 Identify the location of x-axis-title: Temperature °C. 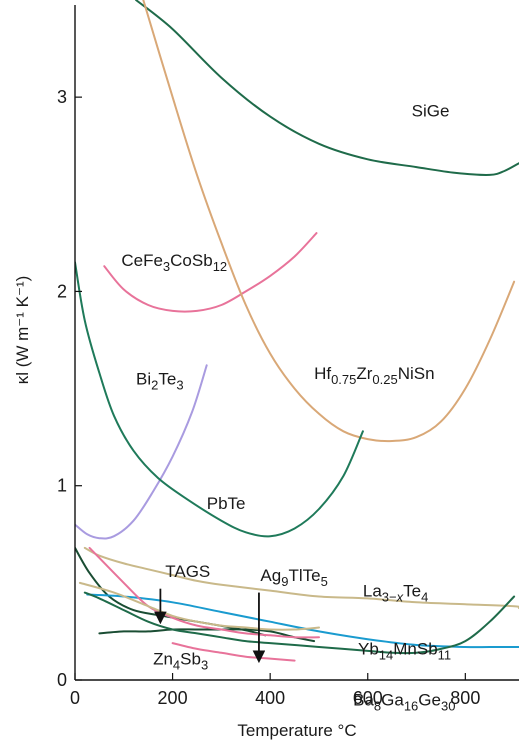
(296, 730).